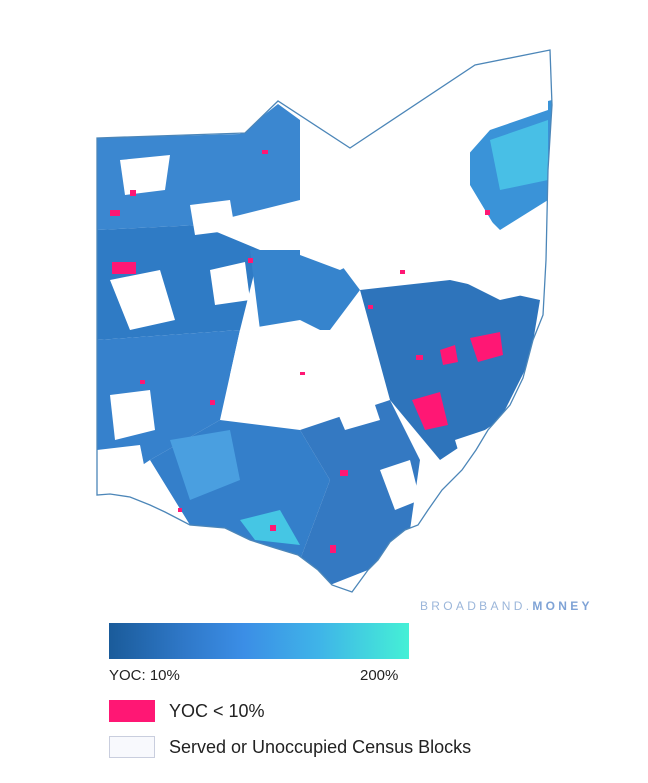 The width and height of the screenshot is (648, 783). I want to click on brand-watermark-part1: BROADBAND., so click(476, 606).